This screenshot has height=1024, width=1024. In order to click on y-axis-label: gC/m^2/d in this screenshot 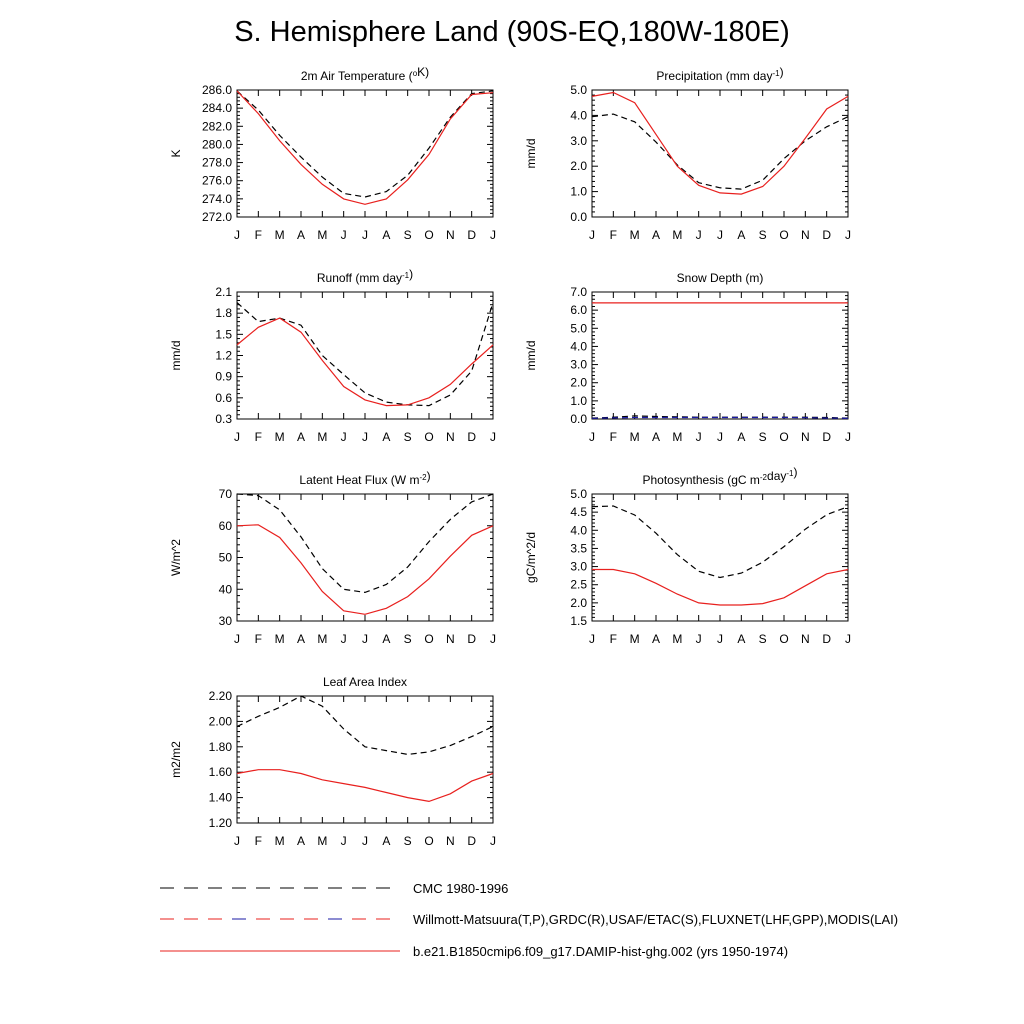, I will do `click(531, 557)`.